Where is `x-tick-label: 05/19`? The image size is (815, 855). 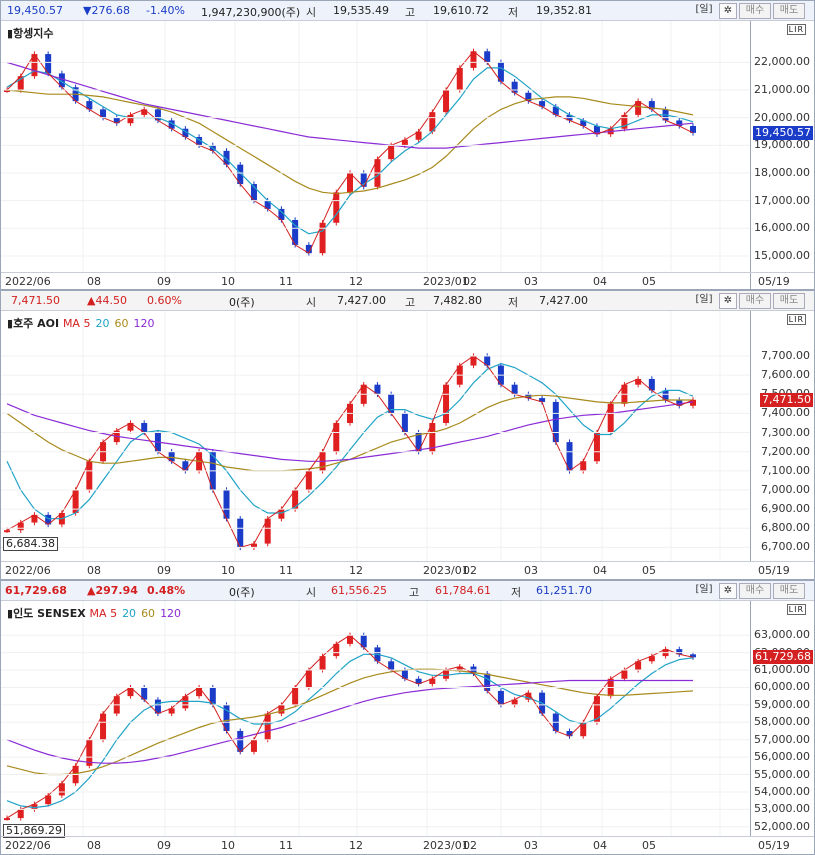
x-tick-label: 05/19 is located at coordinates (774, 570).